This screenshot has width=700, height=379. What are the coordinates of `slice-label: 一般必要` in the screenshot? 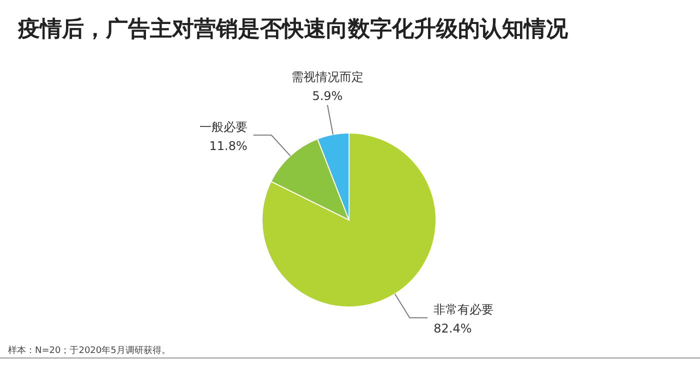 It's located at (223, 127).